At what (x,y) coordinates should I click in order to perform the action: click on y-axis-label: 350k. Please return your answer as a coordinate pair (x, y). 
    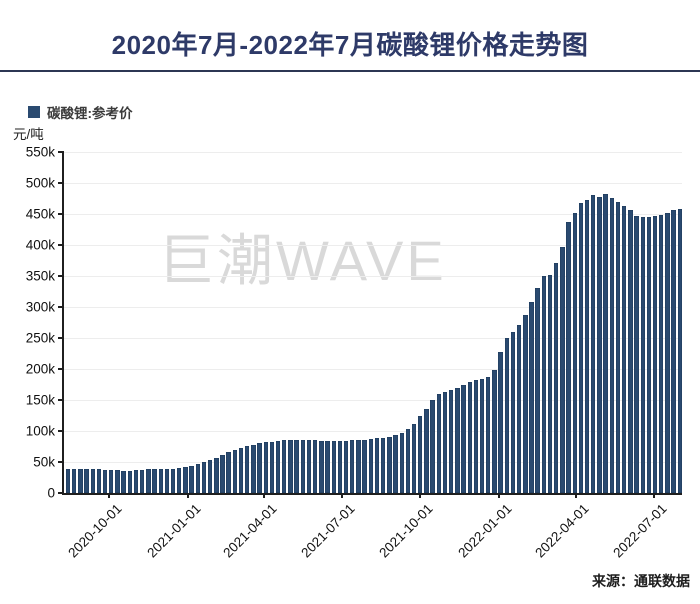
    Looking at the image, I should click on (40, 276).